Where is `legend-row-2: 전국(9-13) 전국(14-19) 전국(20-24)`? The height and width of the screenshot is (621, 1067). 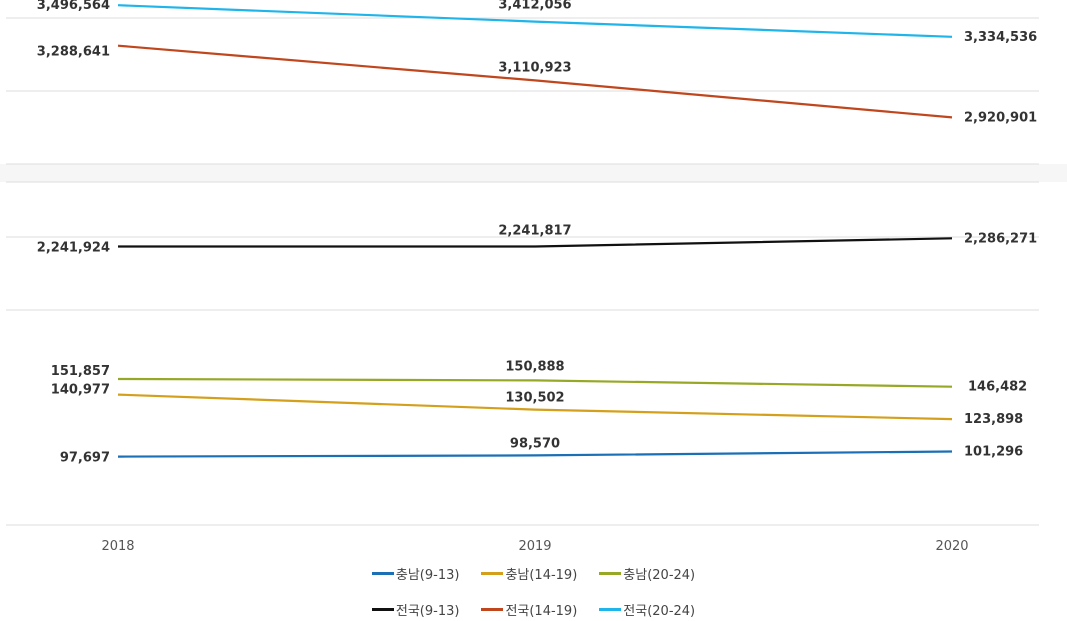
legend-row-2: 전국(9-13) 전국(14-19) 전국(20-24) is located at coordinates (533, 609).